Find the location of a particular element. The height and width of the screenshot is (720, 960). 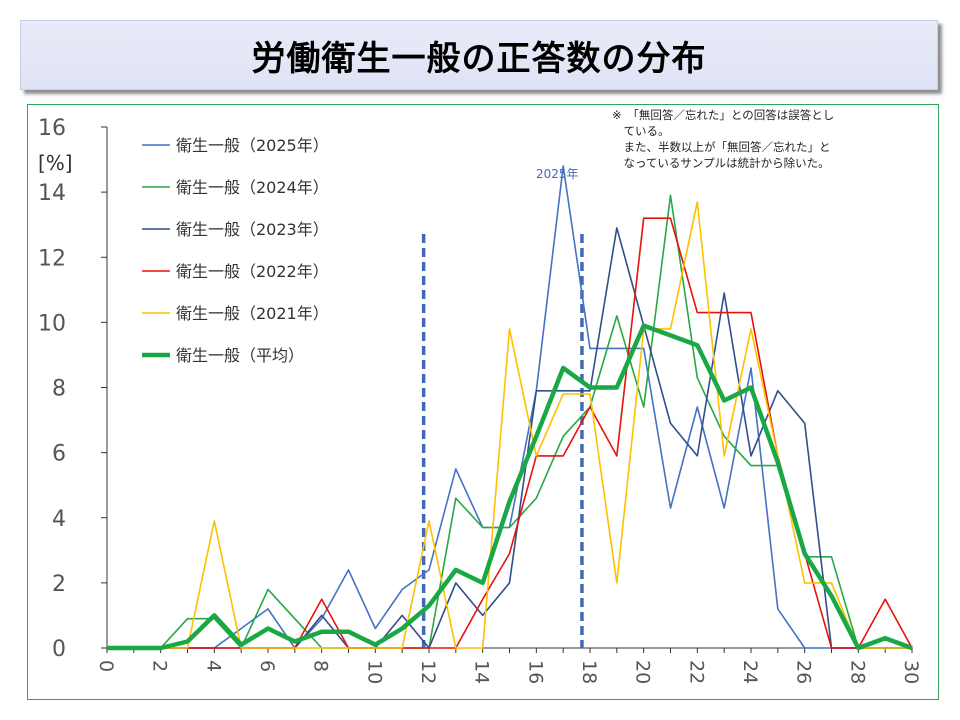

x-tick-label: 30 is located at coordinates (911, 672).